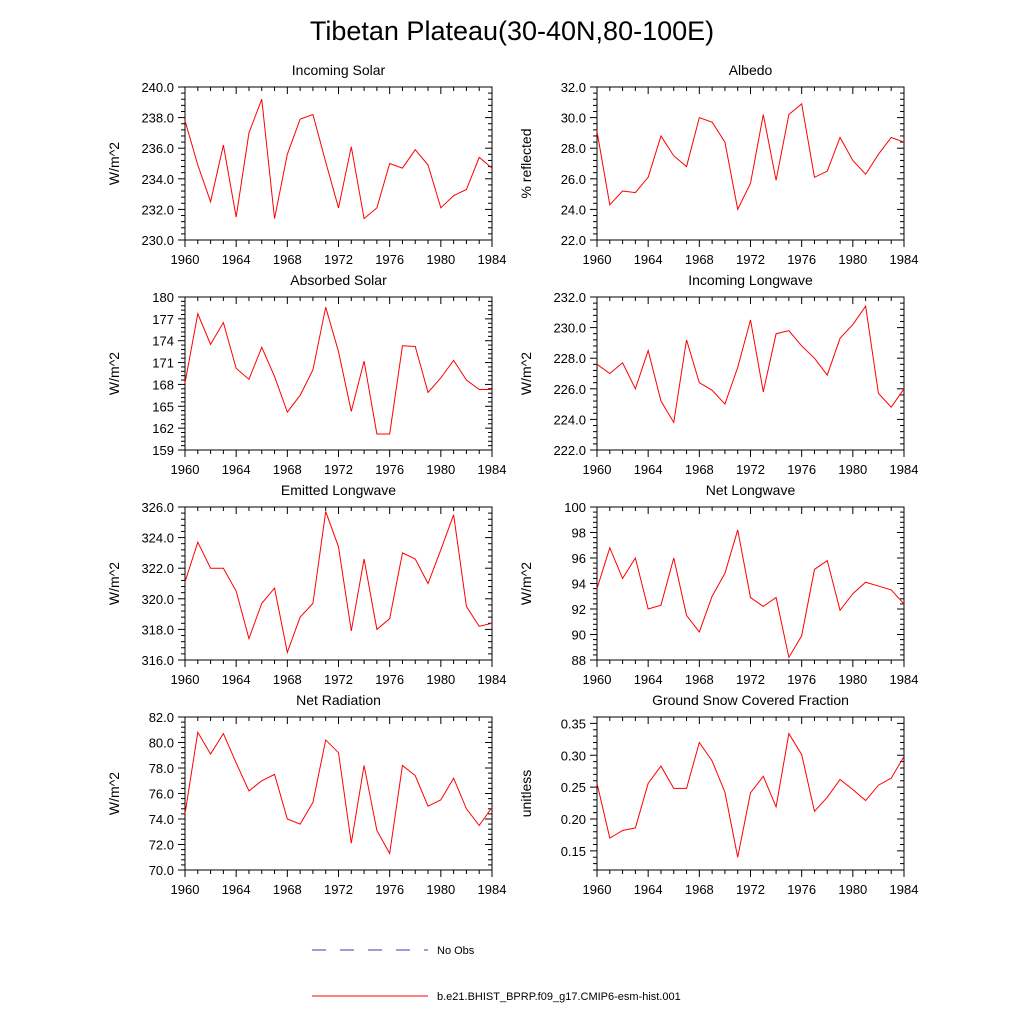  I want to click on albedo-xtick-label: 1984, so click(904, 259).